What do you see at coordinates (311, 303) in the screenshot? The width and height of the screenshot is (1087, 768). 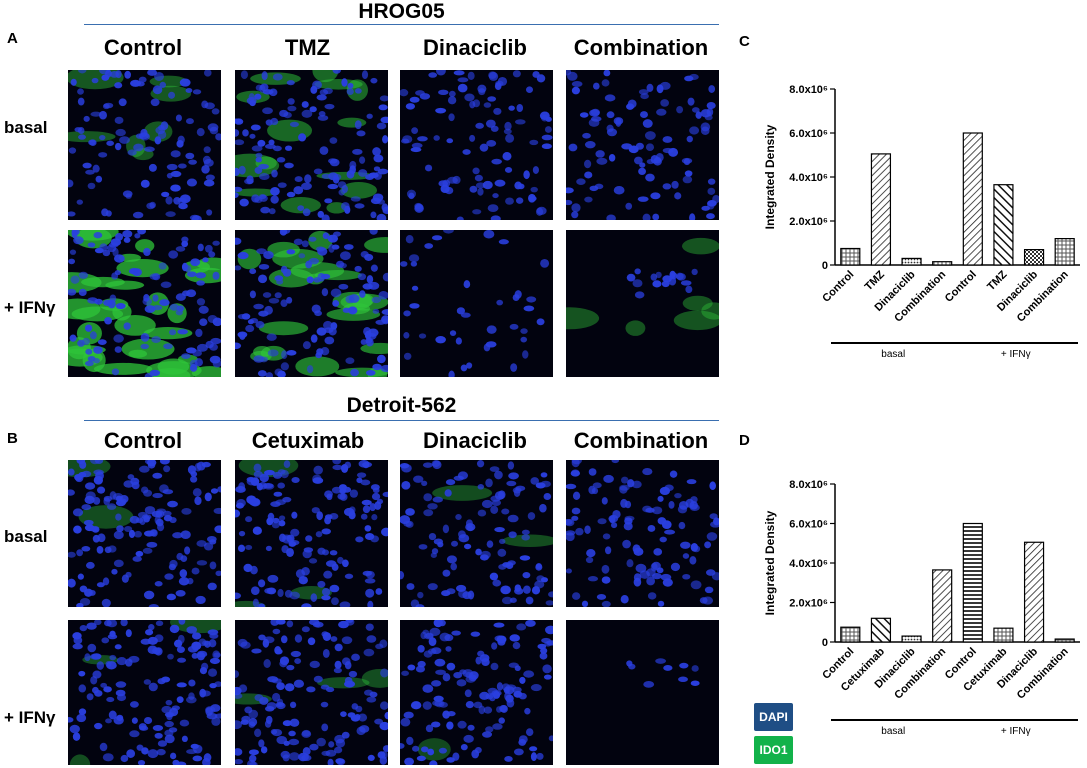 I see `hrog-micrograph-r1-c1` at bounding box center [311, 303].